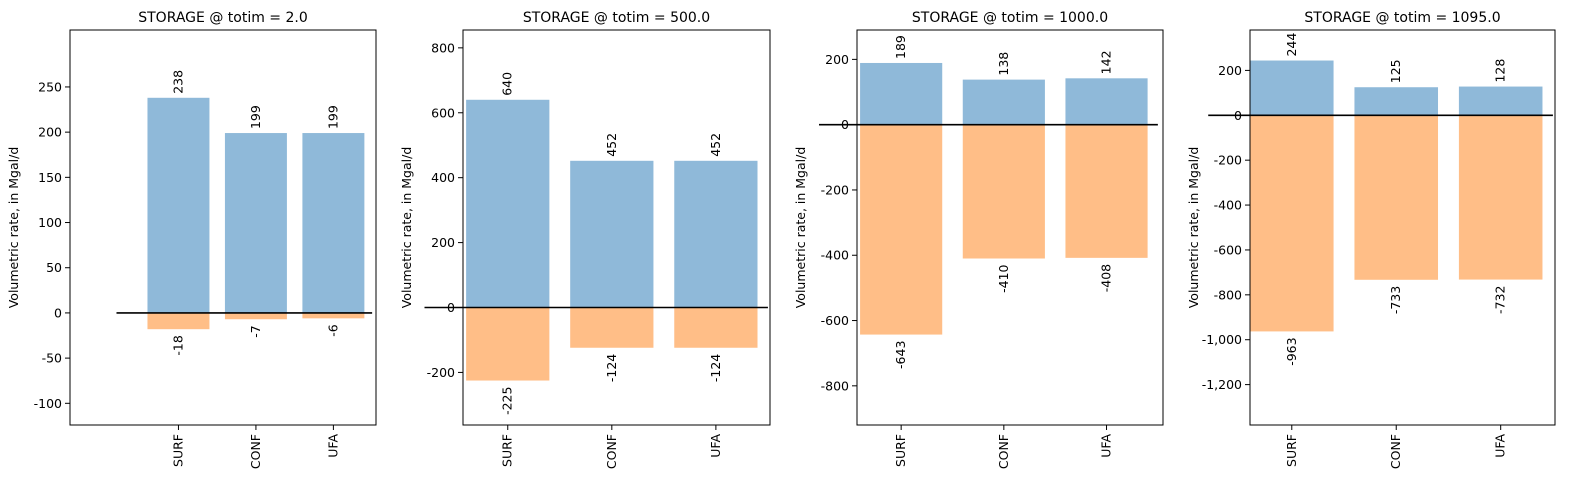  What do you see at coordinates (50, 222) in the screenshot?
I see `y-tick-label: 100` at bounding box center [50, 222].